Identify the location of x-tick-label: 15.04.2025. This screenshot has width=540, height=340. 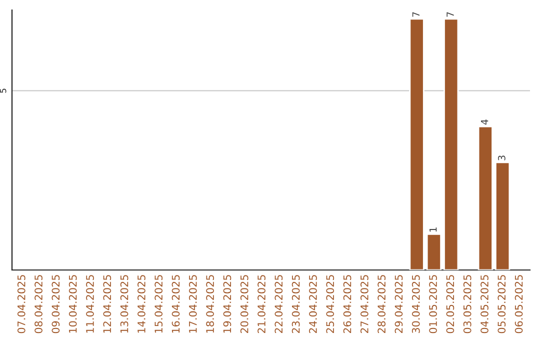
(158, 304).